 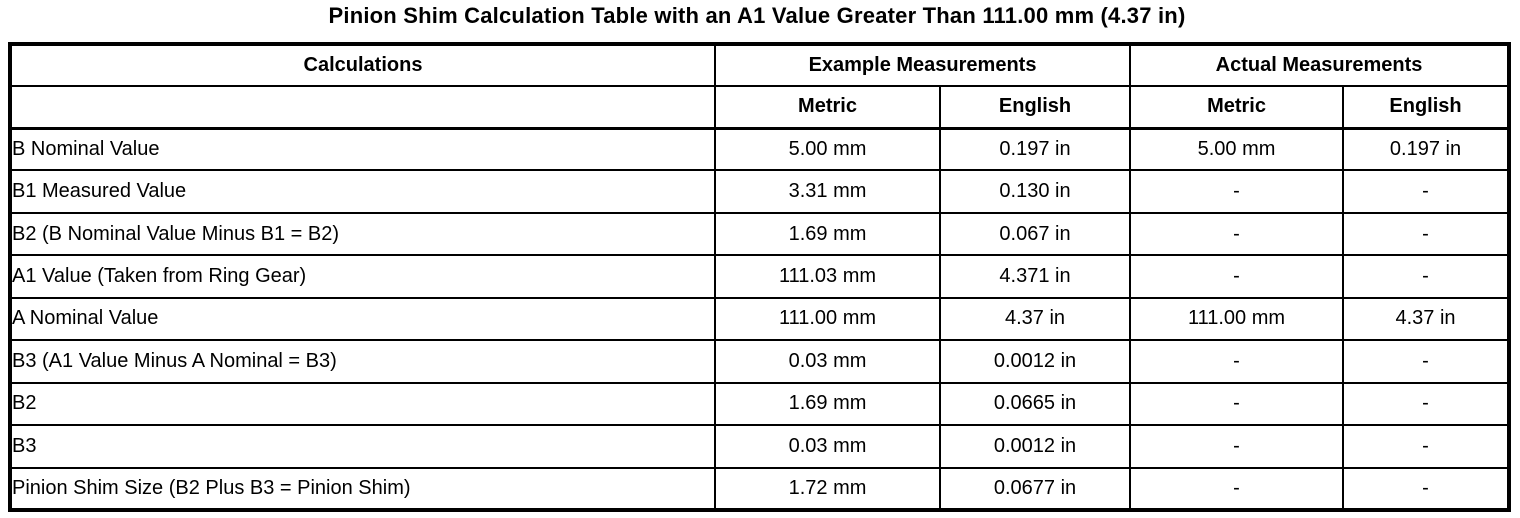 I want to click on unit-header-row: Metric English Metric English, so click(x=760, y=107).